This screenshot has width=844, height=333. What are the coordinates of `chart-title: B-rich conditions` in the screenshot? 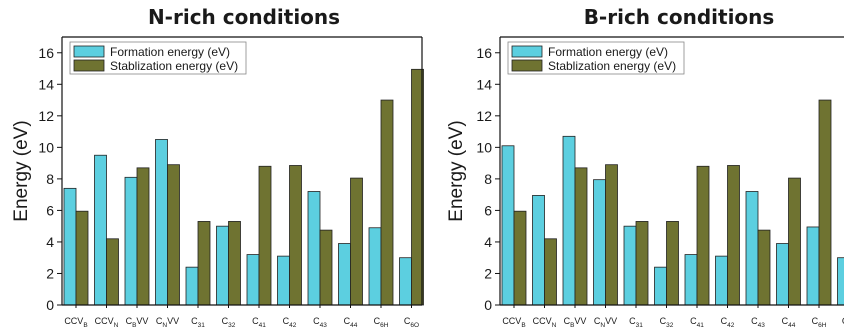 It's located at (679, 17).